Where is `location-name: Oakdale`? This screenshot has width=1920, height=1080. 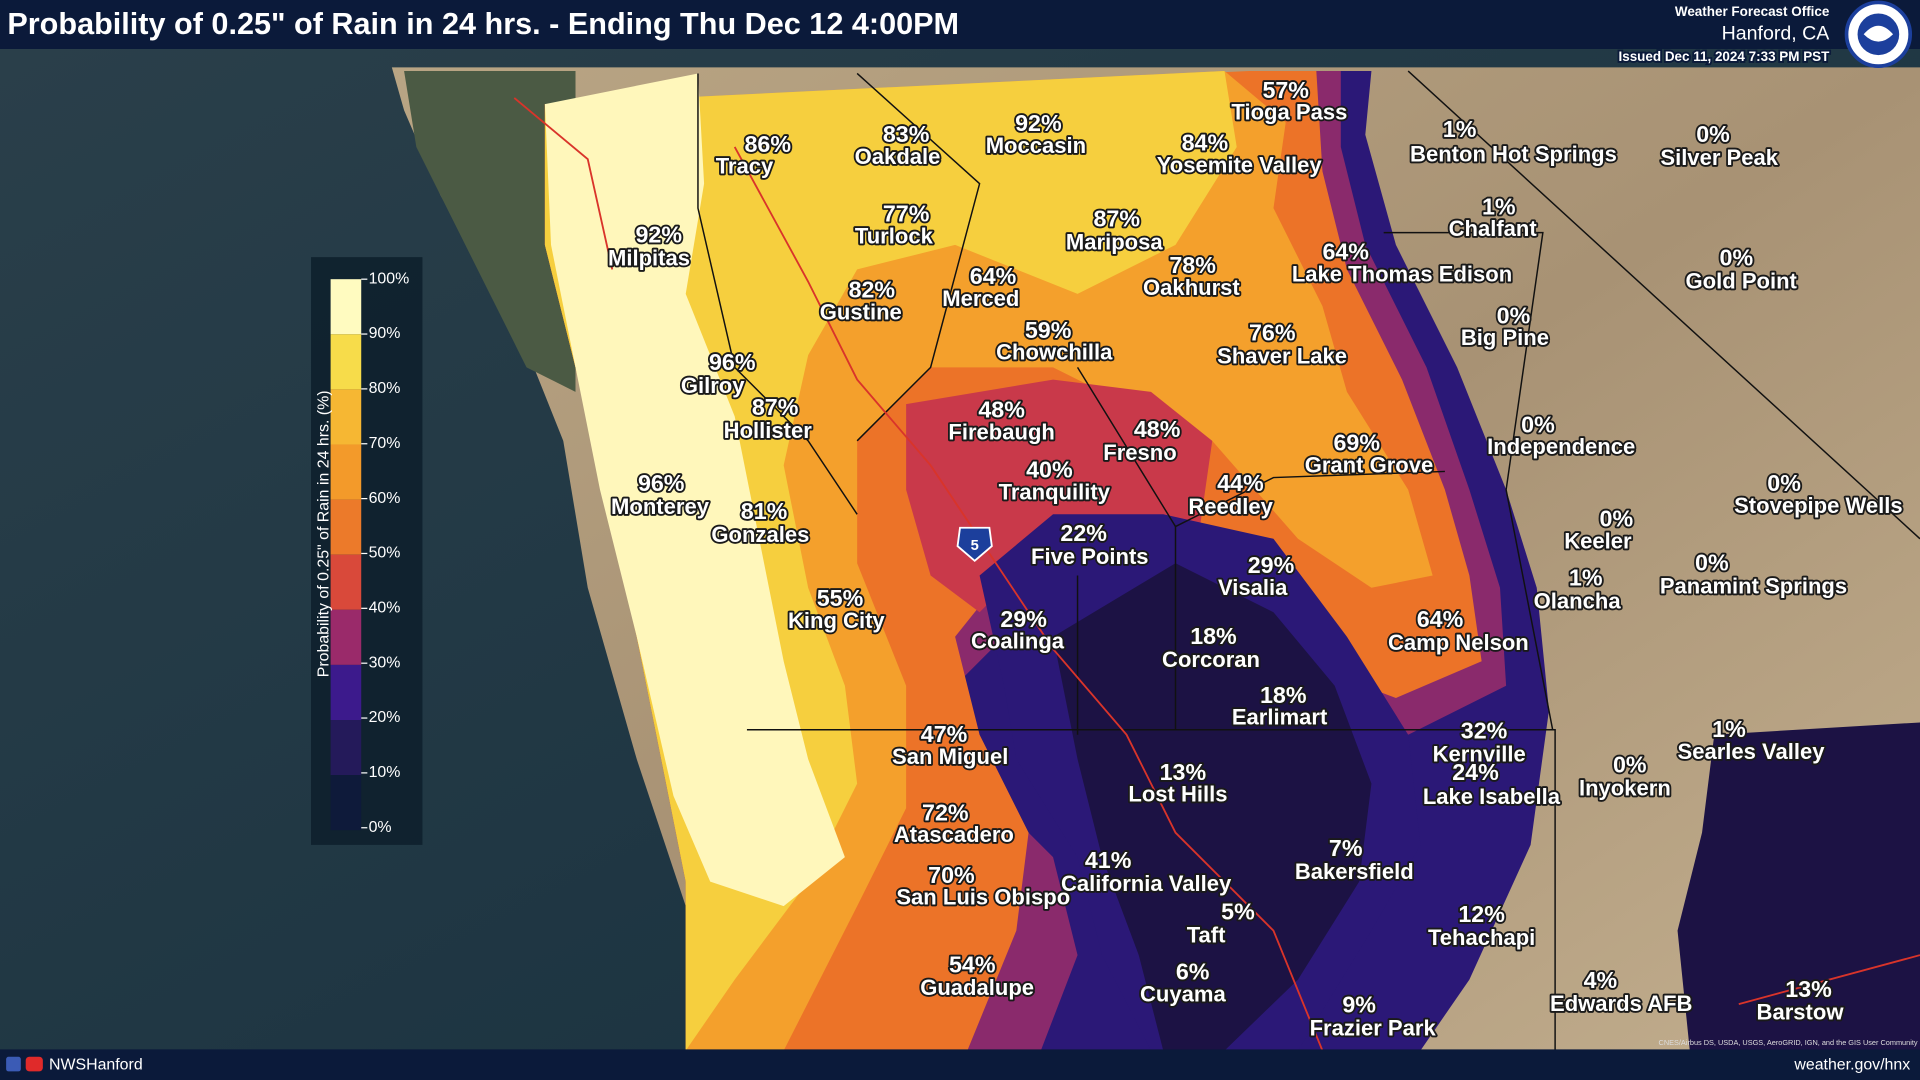 location-name: Oakdale is located at coordinates (898, 156).